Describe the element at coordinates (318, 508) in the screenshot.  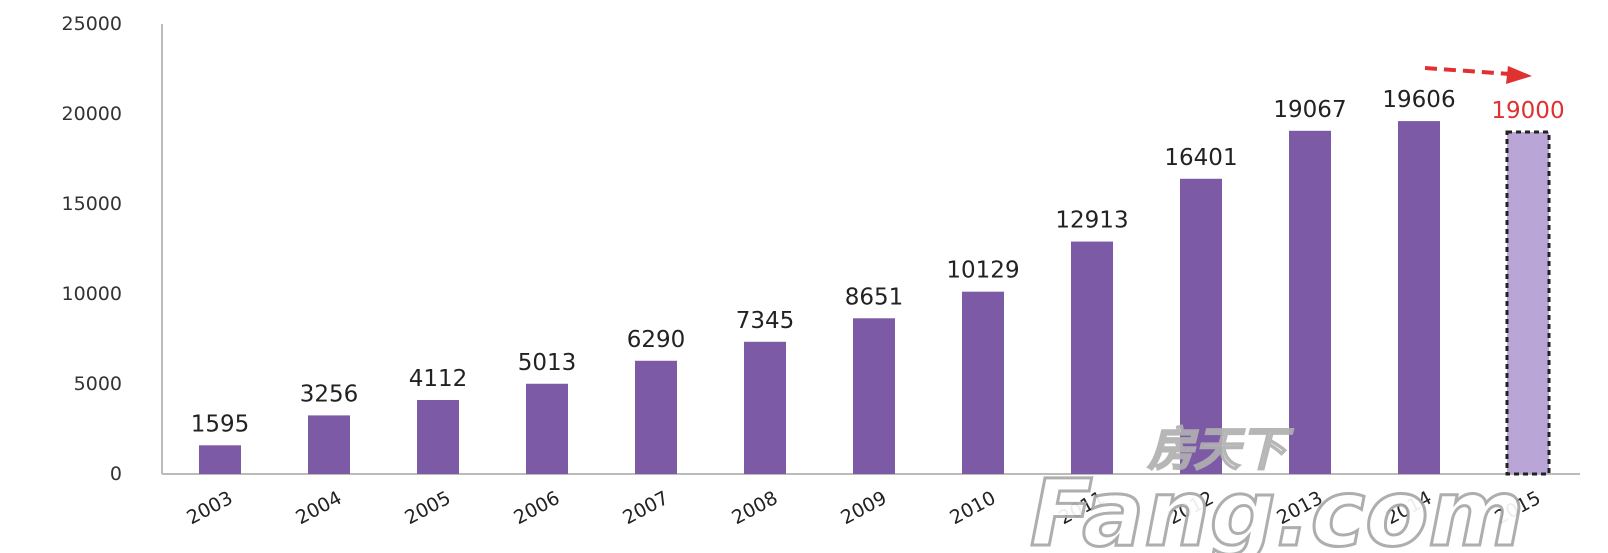
I see `x-tick-label: 2004` at that location.